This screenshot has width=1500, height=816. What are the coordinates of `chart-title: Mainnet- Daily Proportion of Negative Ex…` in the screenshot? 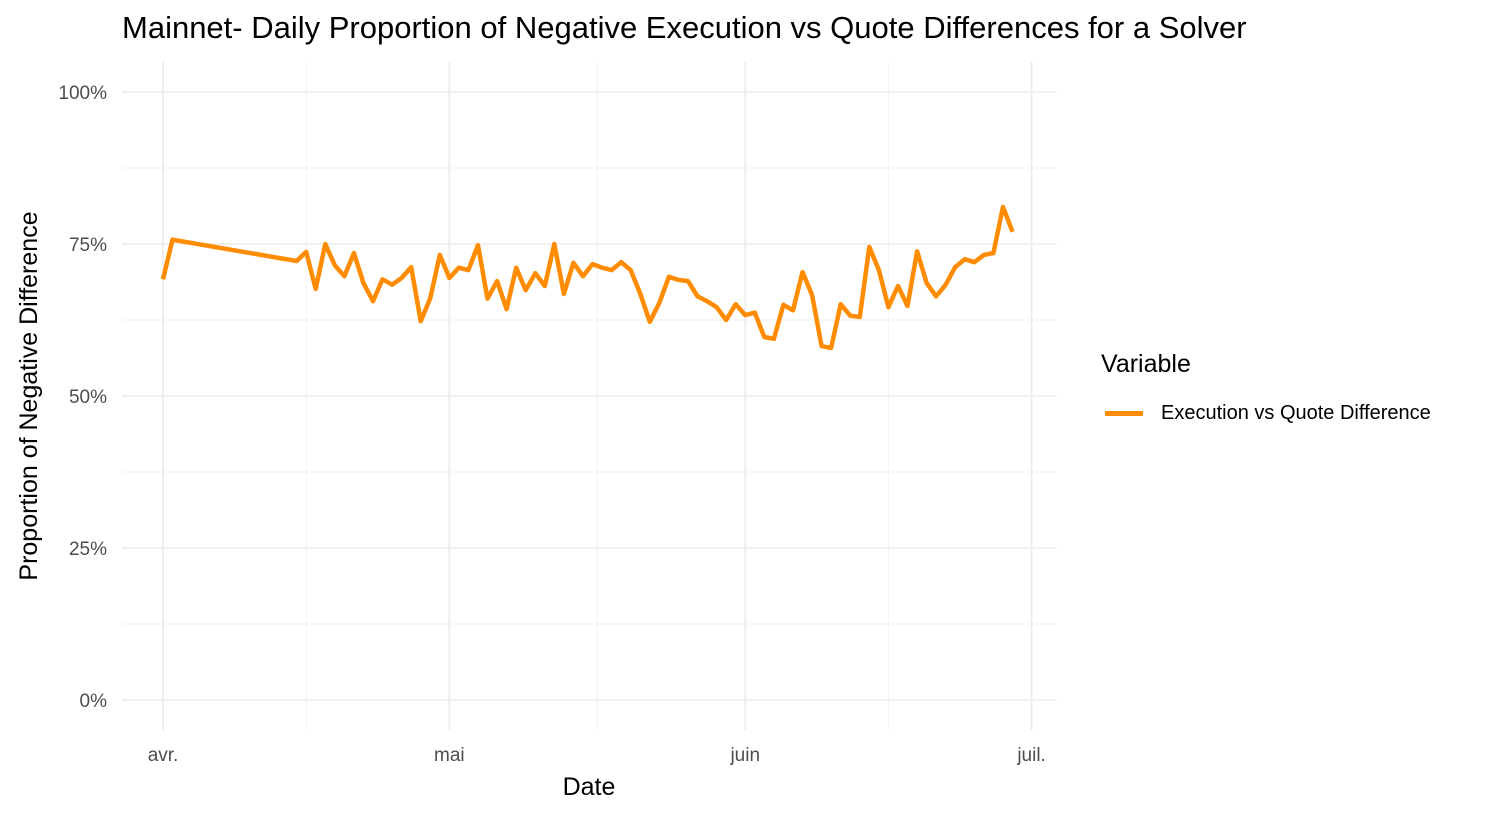 It's located at (684, 27).